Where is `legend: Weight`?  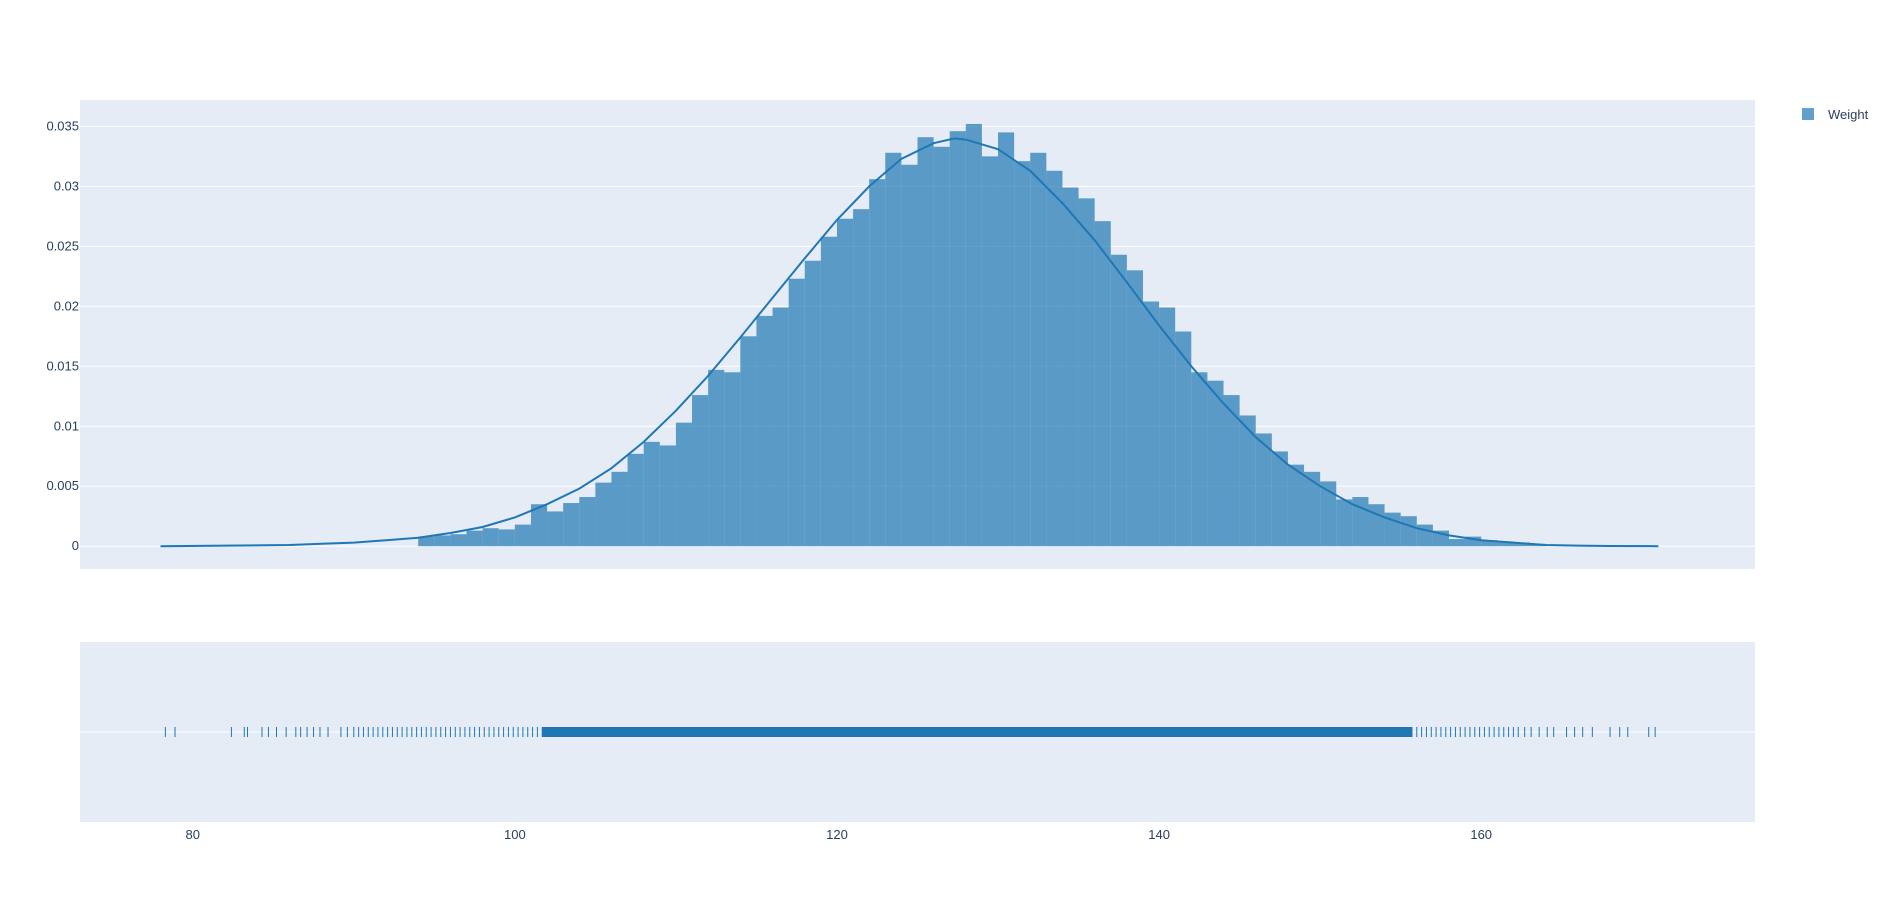
legend: Weight is located at coordinates (1835, 114).